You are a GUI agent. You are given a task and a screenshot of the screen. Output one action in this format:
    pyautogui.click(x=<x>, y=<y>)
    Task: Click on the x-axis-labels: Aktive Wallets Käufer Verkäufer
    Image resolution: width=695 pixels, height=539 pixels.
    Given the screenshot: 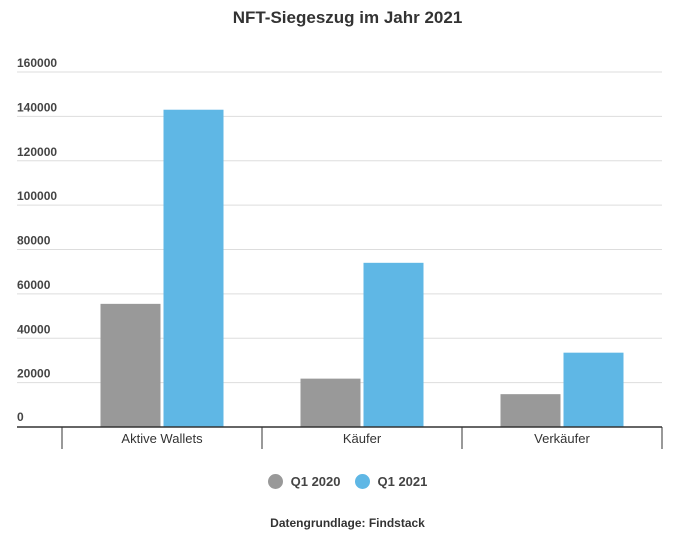 What is the action you would take?
    pyautogui.click(x=355, y=438)
    